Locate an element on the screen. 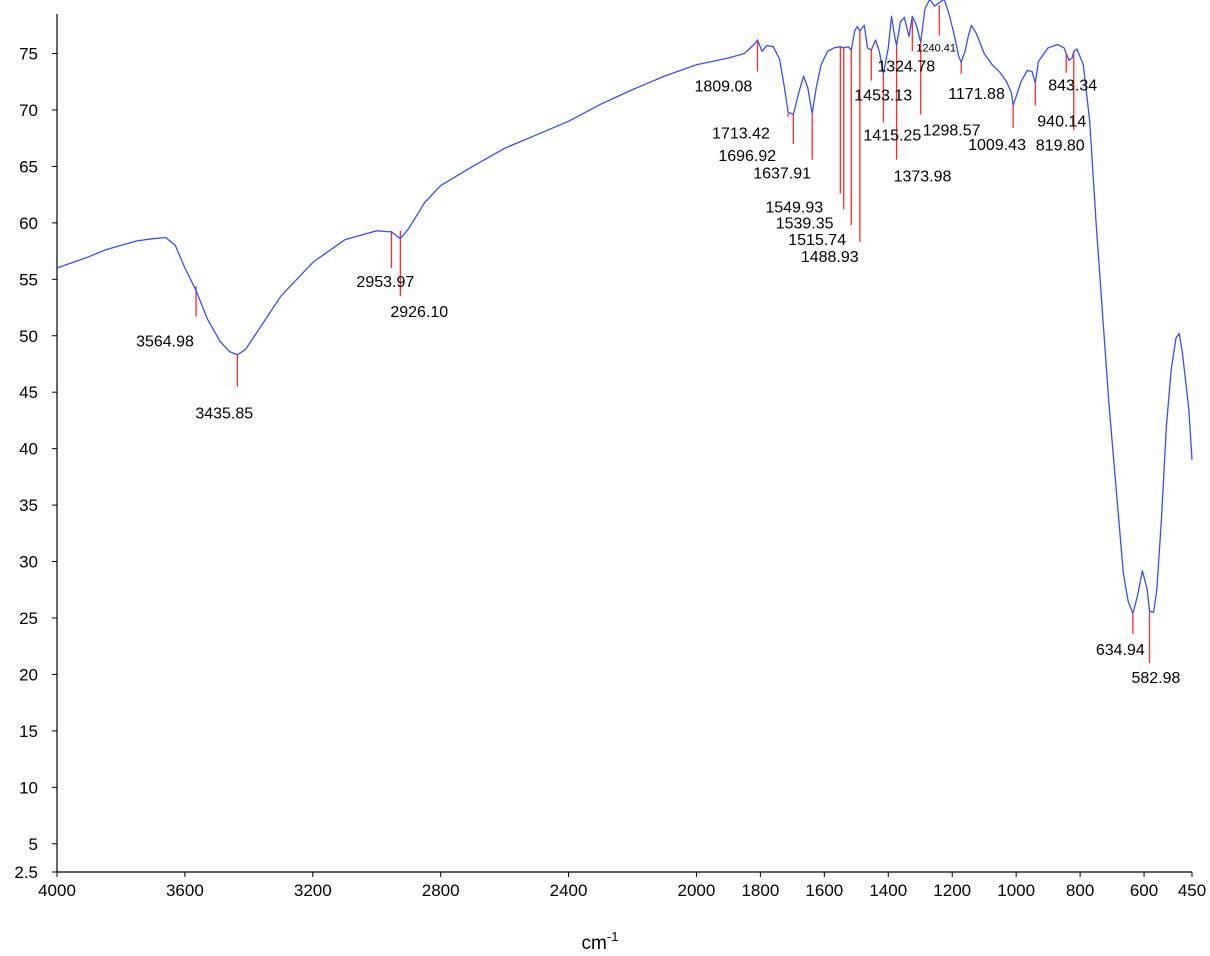 This screenshot has height=956, width=1210. x-tick-label: 1000 is located at coordinates (1016, 890).